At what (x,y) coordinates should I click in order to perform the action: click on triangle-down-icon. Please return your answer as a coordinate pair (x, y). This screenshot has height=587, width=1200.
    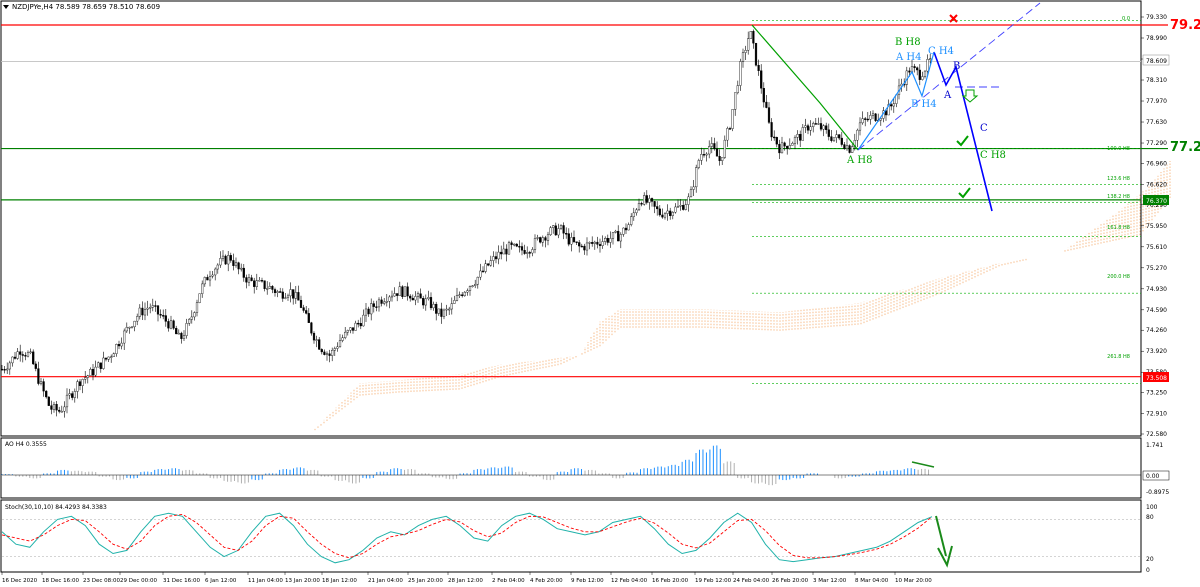
    Looking at the image, I should click on (6, 7).